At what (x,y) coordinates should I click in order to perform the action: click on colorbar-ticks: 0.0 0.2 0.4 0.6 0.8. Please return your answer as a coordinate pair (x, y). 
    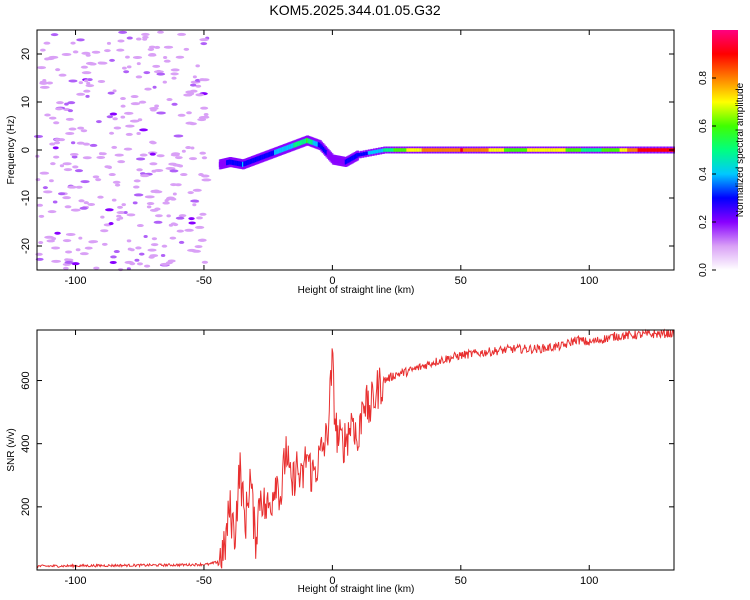
    Looking at the image, I should click on (707, 174).